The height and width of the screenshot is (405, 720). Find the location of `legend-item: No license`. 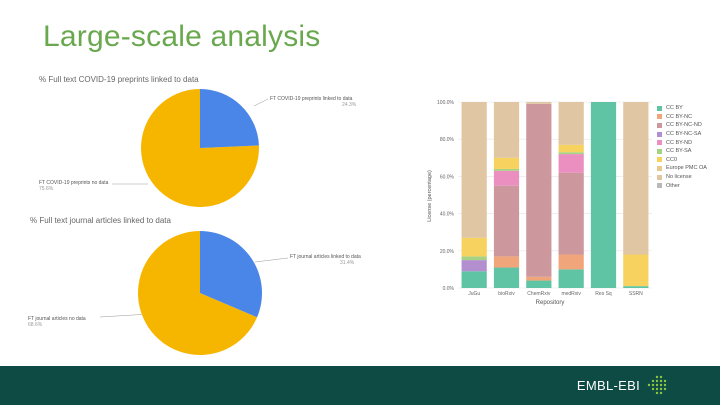

legend-item: No license is located at coordinates (682, 177).